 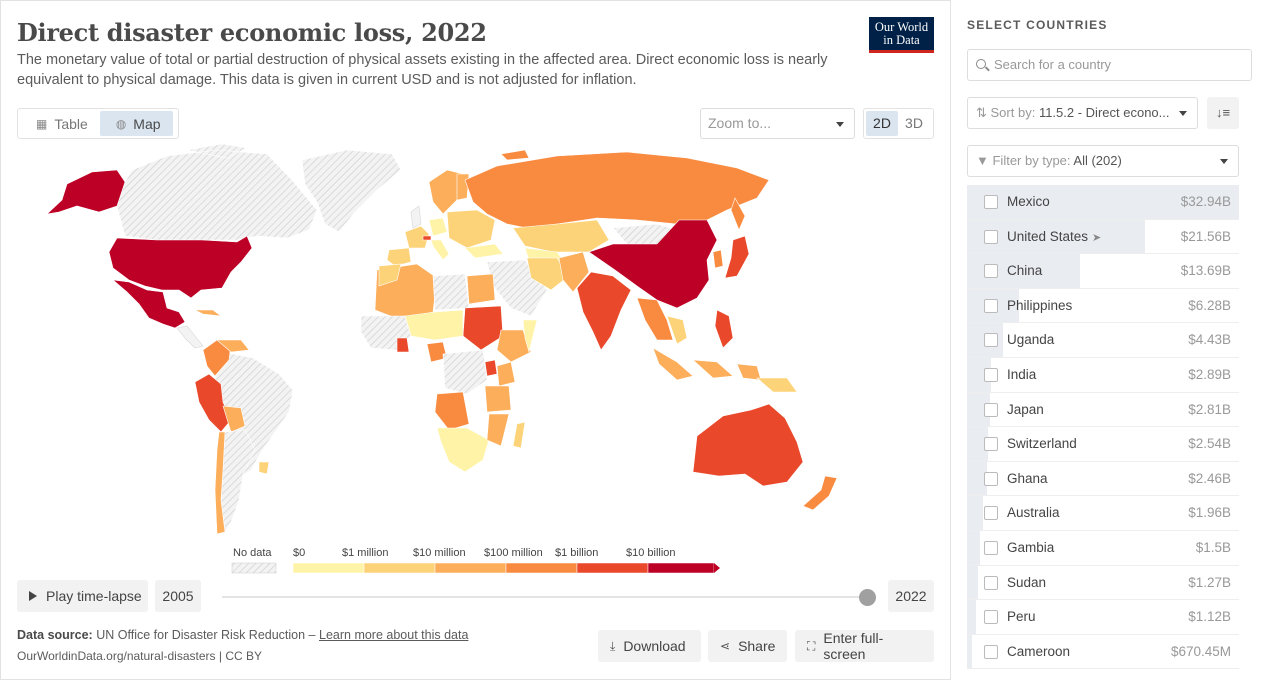 I want to click on region-united-states, so click(x=180, y=267).